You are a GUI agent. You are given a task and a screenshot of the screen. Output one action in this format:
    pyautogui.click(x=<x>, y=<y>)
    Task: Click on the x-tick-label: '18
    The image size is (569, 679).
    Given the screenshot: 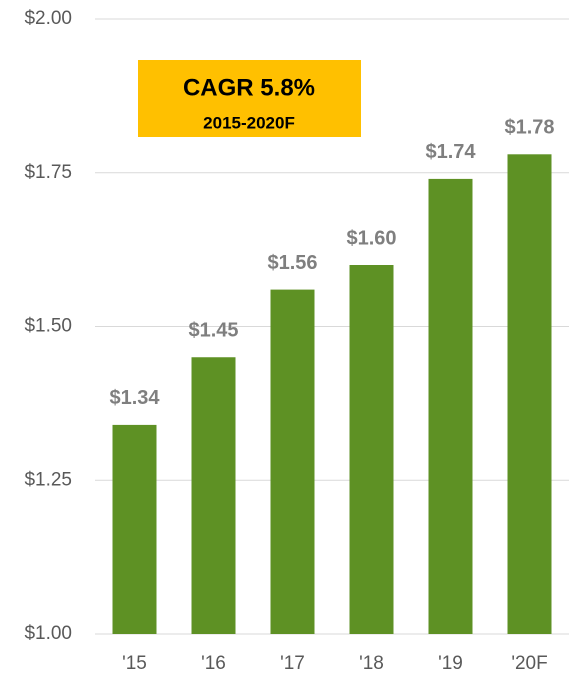 What is the action you would take?
    pyautogui.click(x=371, y=663)
    